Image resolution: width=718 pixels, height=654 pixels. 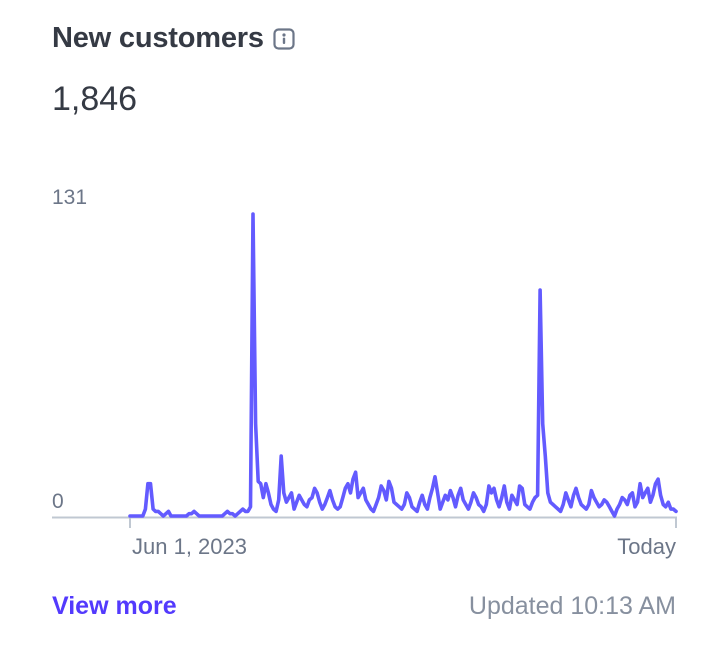 What do you see at coordinates (284, 38) in the screenshot?
I see `info-icon` at bounding box center [284, 38].